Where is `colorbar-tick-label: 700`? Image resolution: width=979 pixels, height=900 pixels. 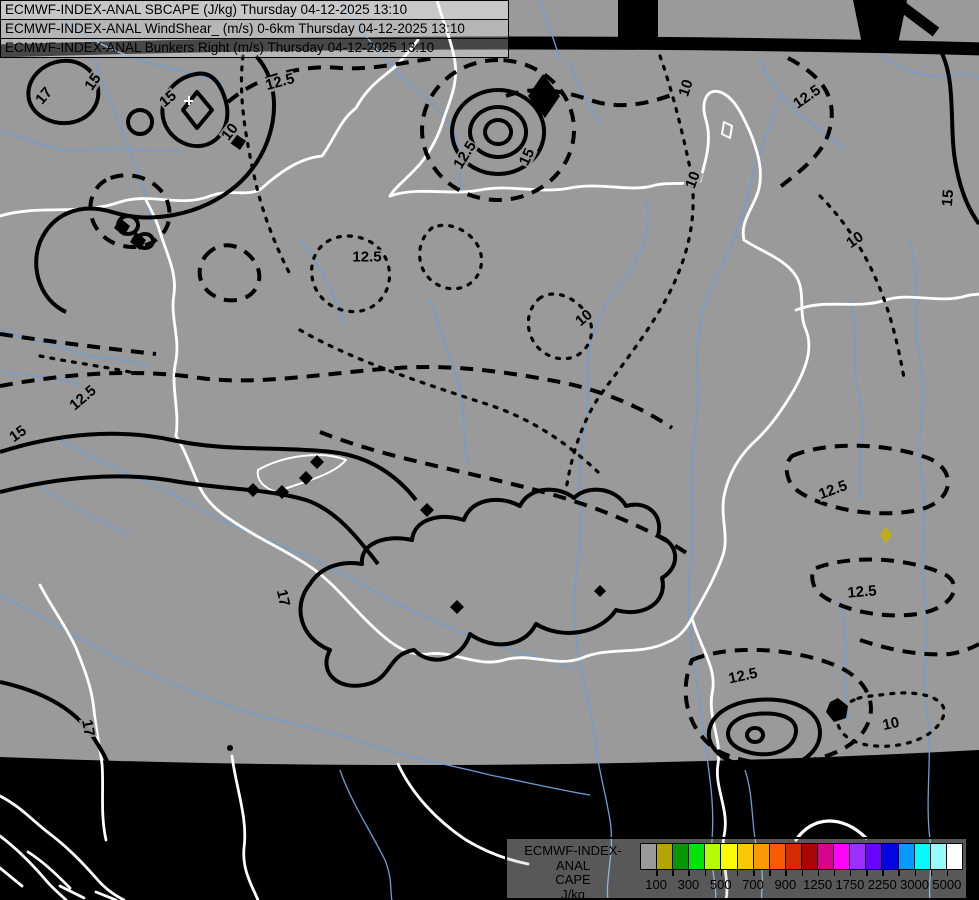 colorbar-tick-label: 700 is located at coordinates (753, 884).